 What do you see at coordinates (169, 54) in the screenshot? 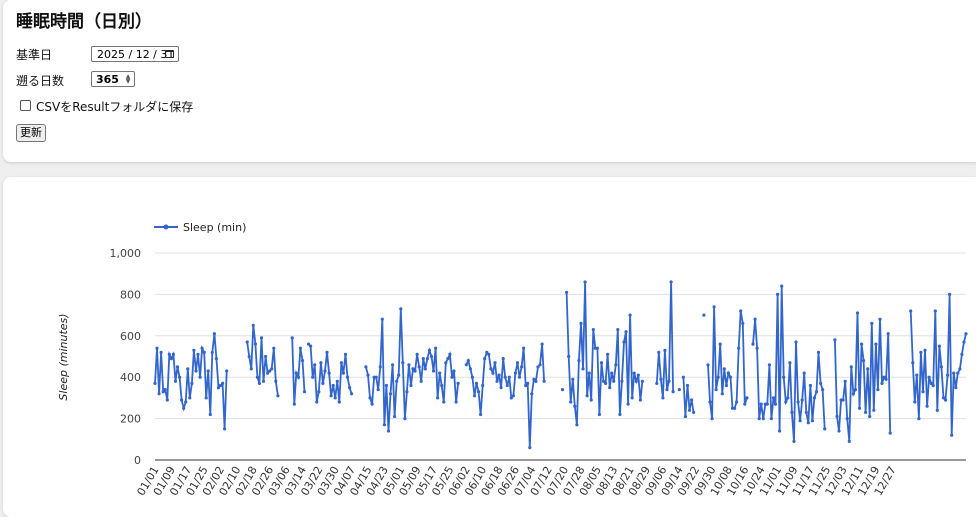
I see `calendar-icon` at bounding box center [169, 54].